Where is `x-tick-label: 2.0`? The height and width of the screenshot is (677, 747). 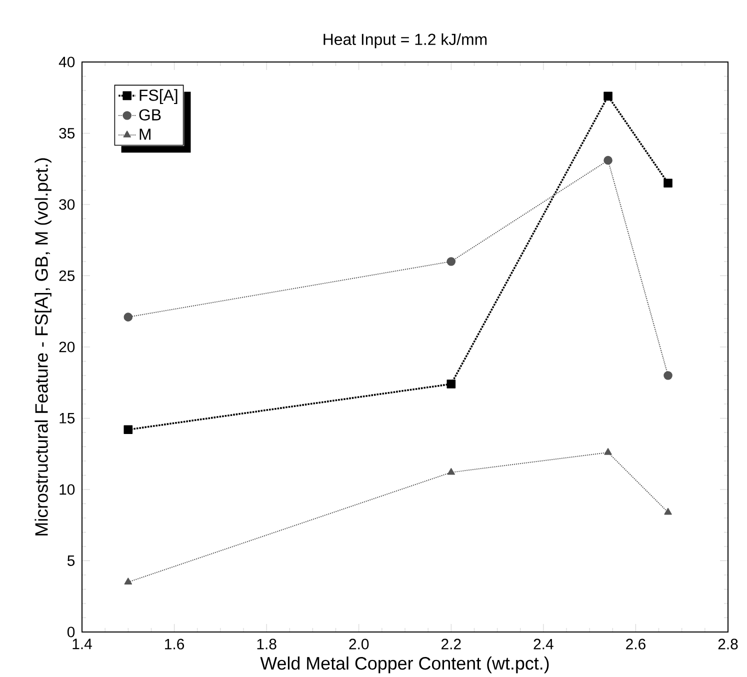
x-tick-label: 2.0 is located at coordinates (359, 644).